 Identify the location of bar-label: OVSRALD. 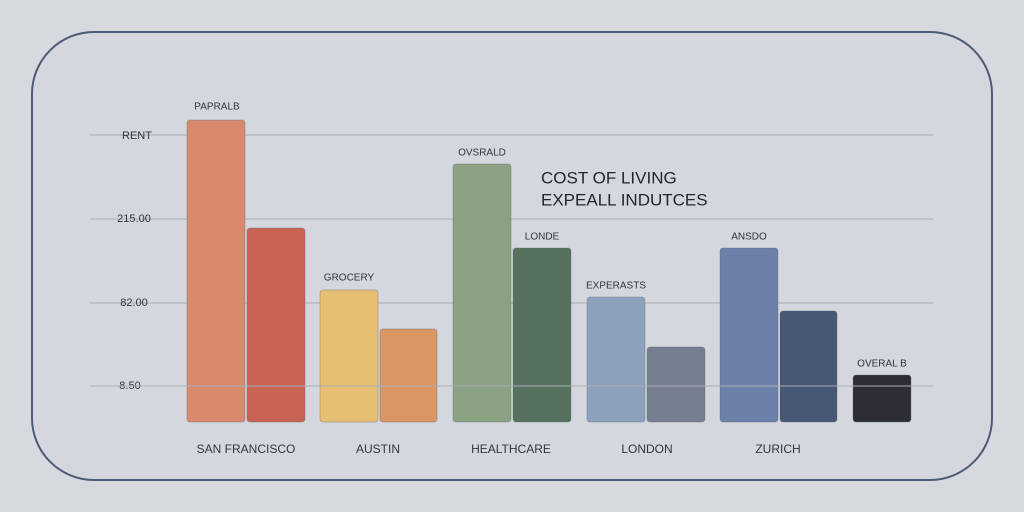
(482, 153).